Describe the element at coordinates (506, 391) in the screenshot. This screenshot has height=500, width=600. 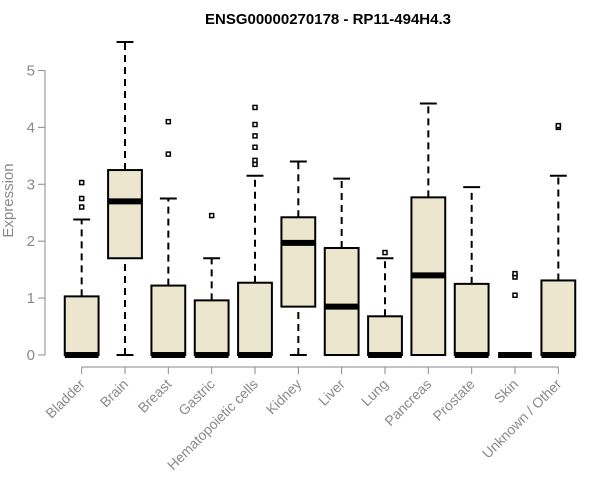
I see `x-tick-label: Skin` at that location.